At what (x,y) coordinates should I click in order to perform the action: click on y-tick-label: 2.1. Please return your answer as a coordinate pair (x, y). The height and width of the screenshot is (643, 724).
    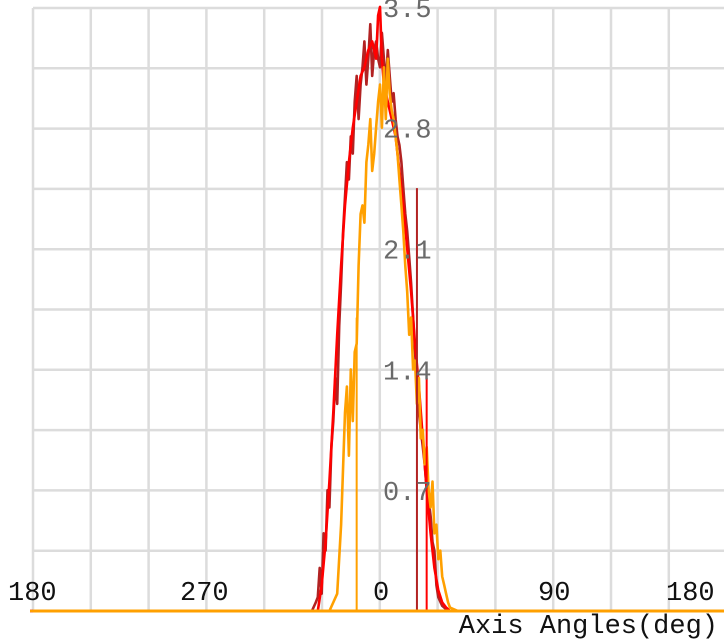
    Looking at the image, I should click on (407, 253).